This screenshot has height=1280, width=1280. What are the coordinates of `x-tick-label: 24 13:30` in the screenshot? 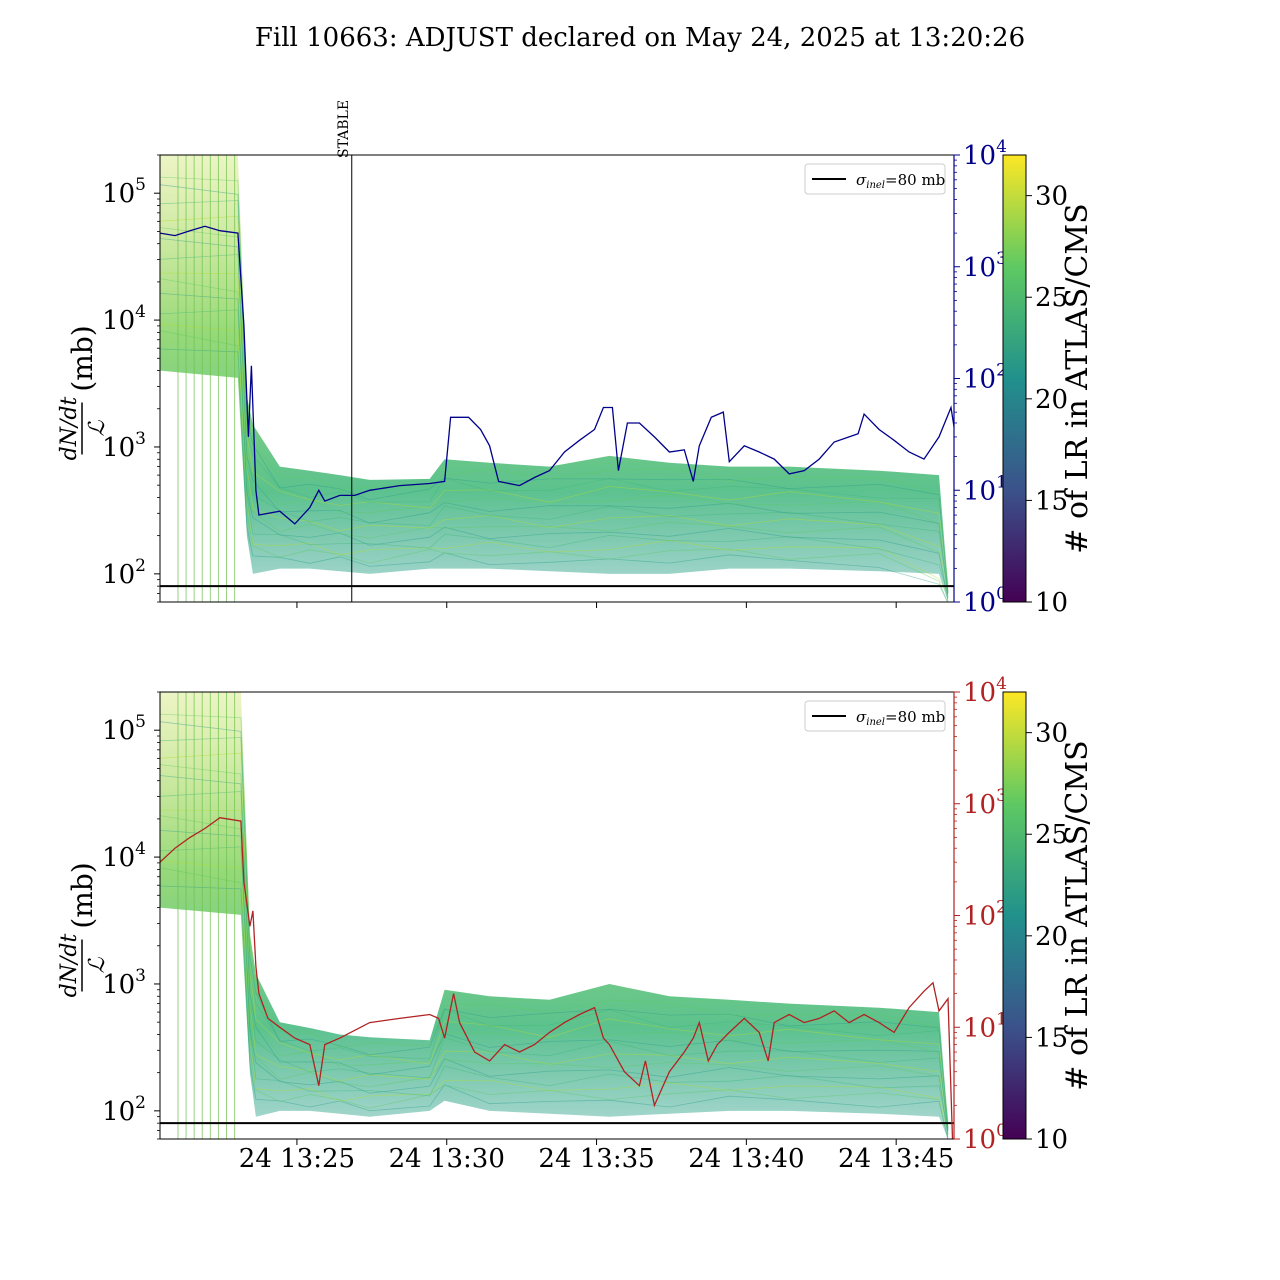 It's located at (447, 1159).